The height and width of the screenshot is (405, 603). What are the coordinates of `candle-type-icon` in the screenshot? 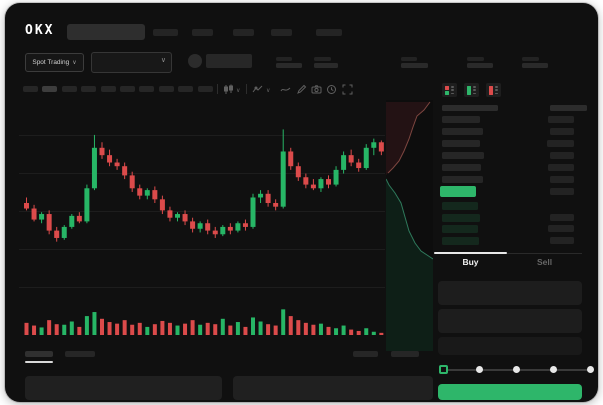 It's located at (228, 89).